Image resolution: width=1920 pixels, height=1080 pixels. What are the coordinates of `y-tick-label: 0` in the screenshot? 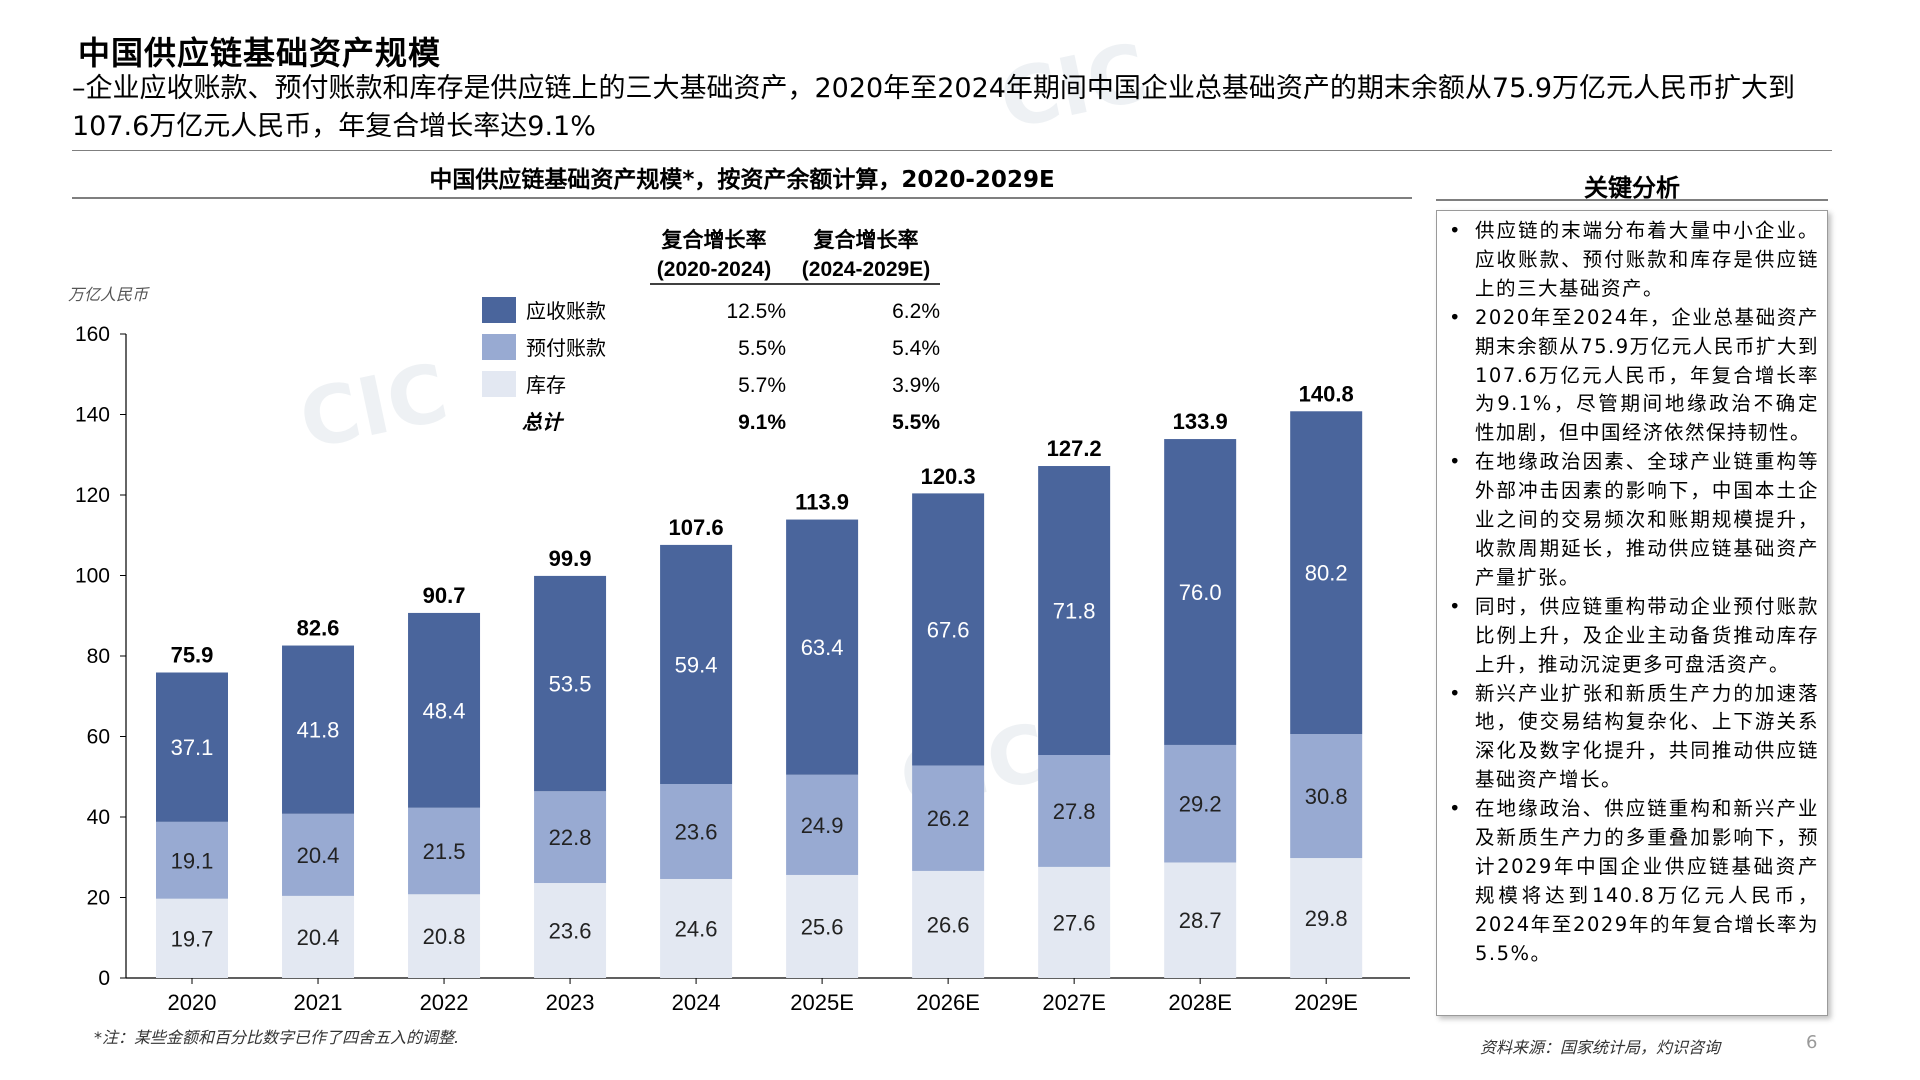 It's located at (104, 978).